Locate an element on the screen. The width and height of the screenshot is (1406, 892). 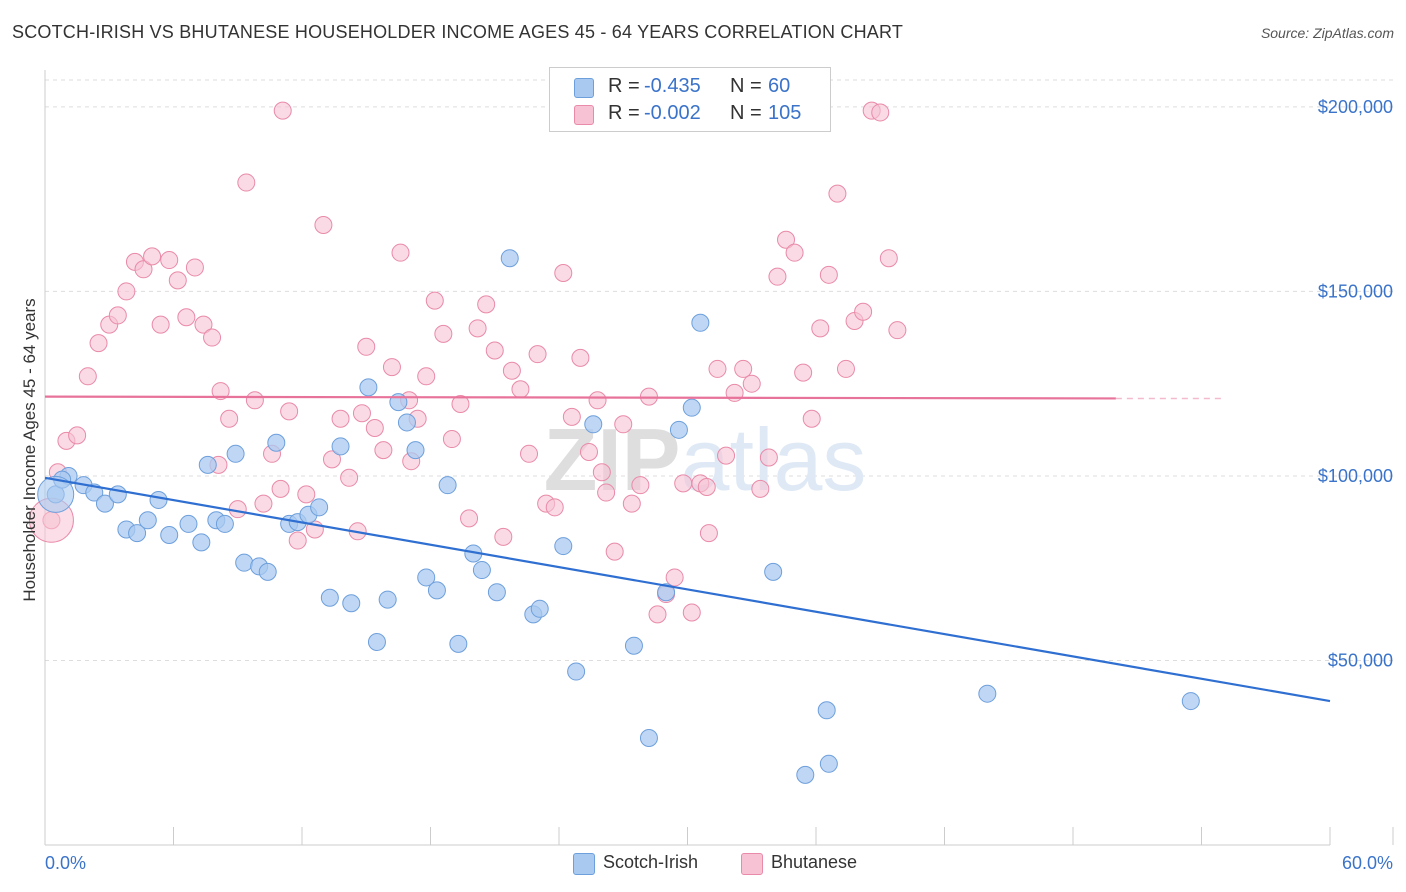
legend-r-value: -0.435 is located at coordinates (672, 86).